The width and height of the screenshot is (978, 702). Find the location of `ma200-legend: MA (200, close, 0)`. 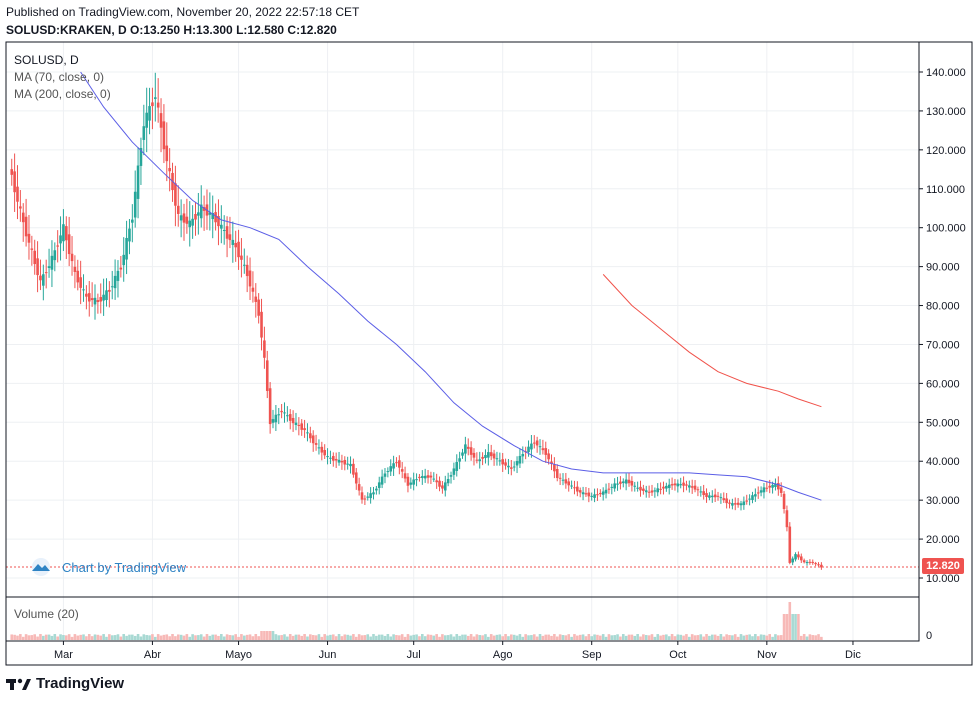

ma200-legend: MA (200, close, 0) is located at coordinates (62, 94).